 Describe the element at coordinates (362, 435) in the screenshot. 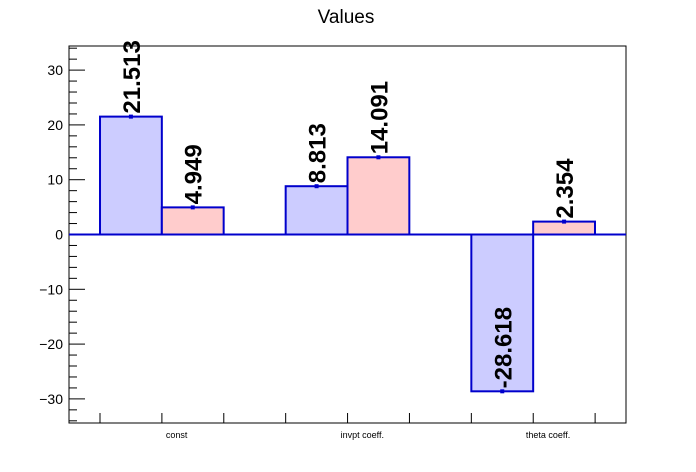

I see `x-category-label: invpt coeff.` at that location.